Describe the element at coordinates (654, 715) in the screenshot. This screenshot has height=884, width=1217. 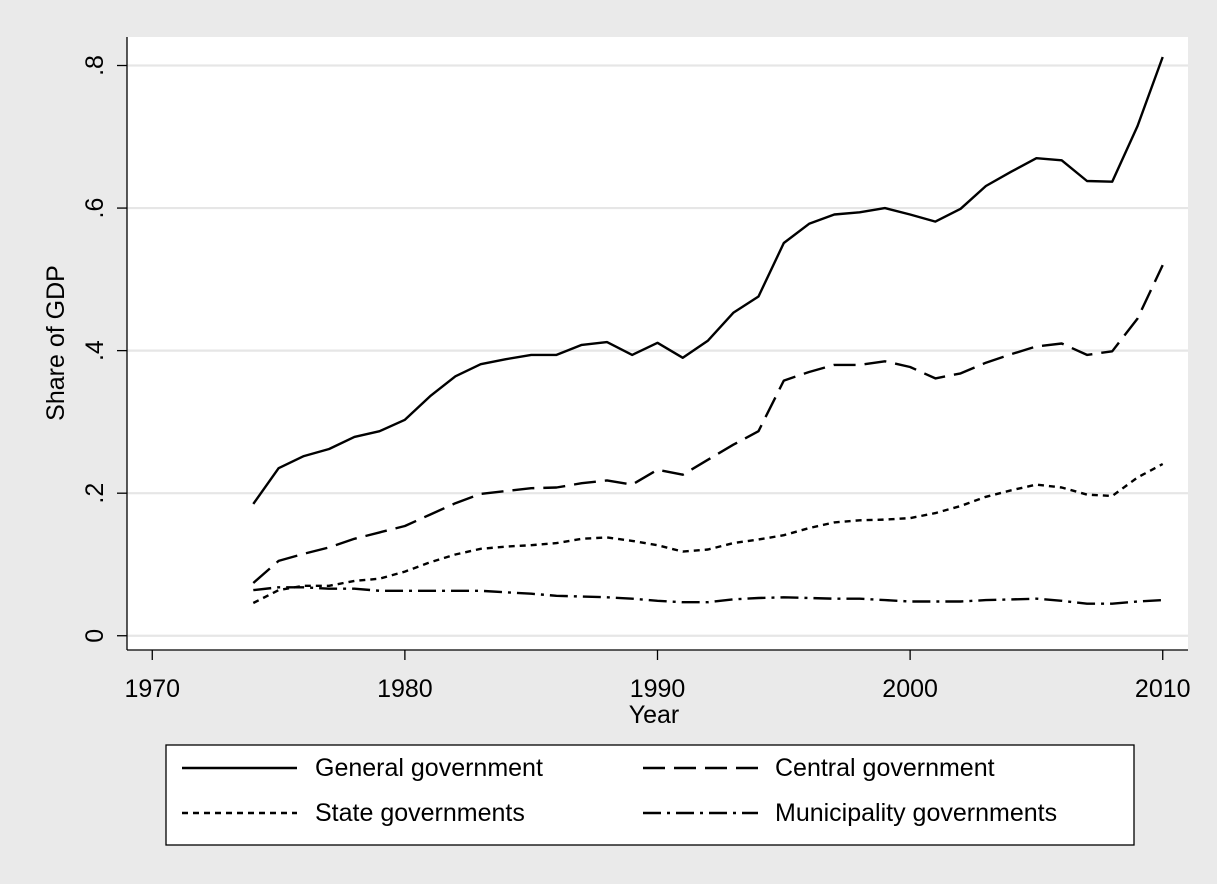
I see `x-axis-label: Year` at that location.